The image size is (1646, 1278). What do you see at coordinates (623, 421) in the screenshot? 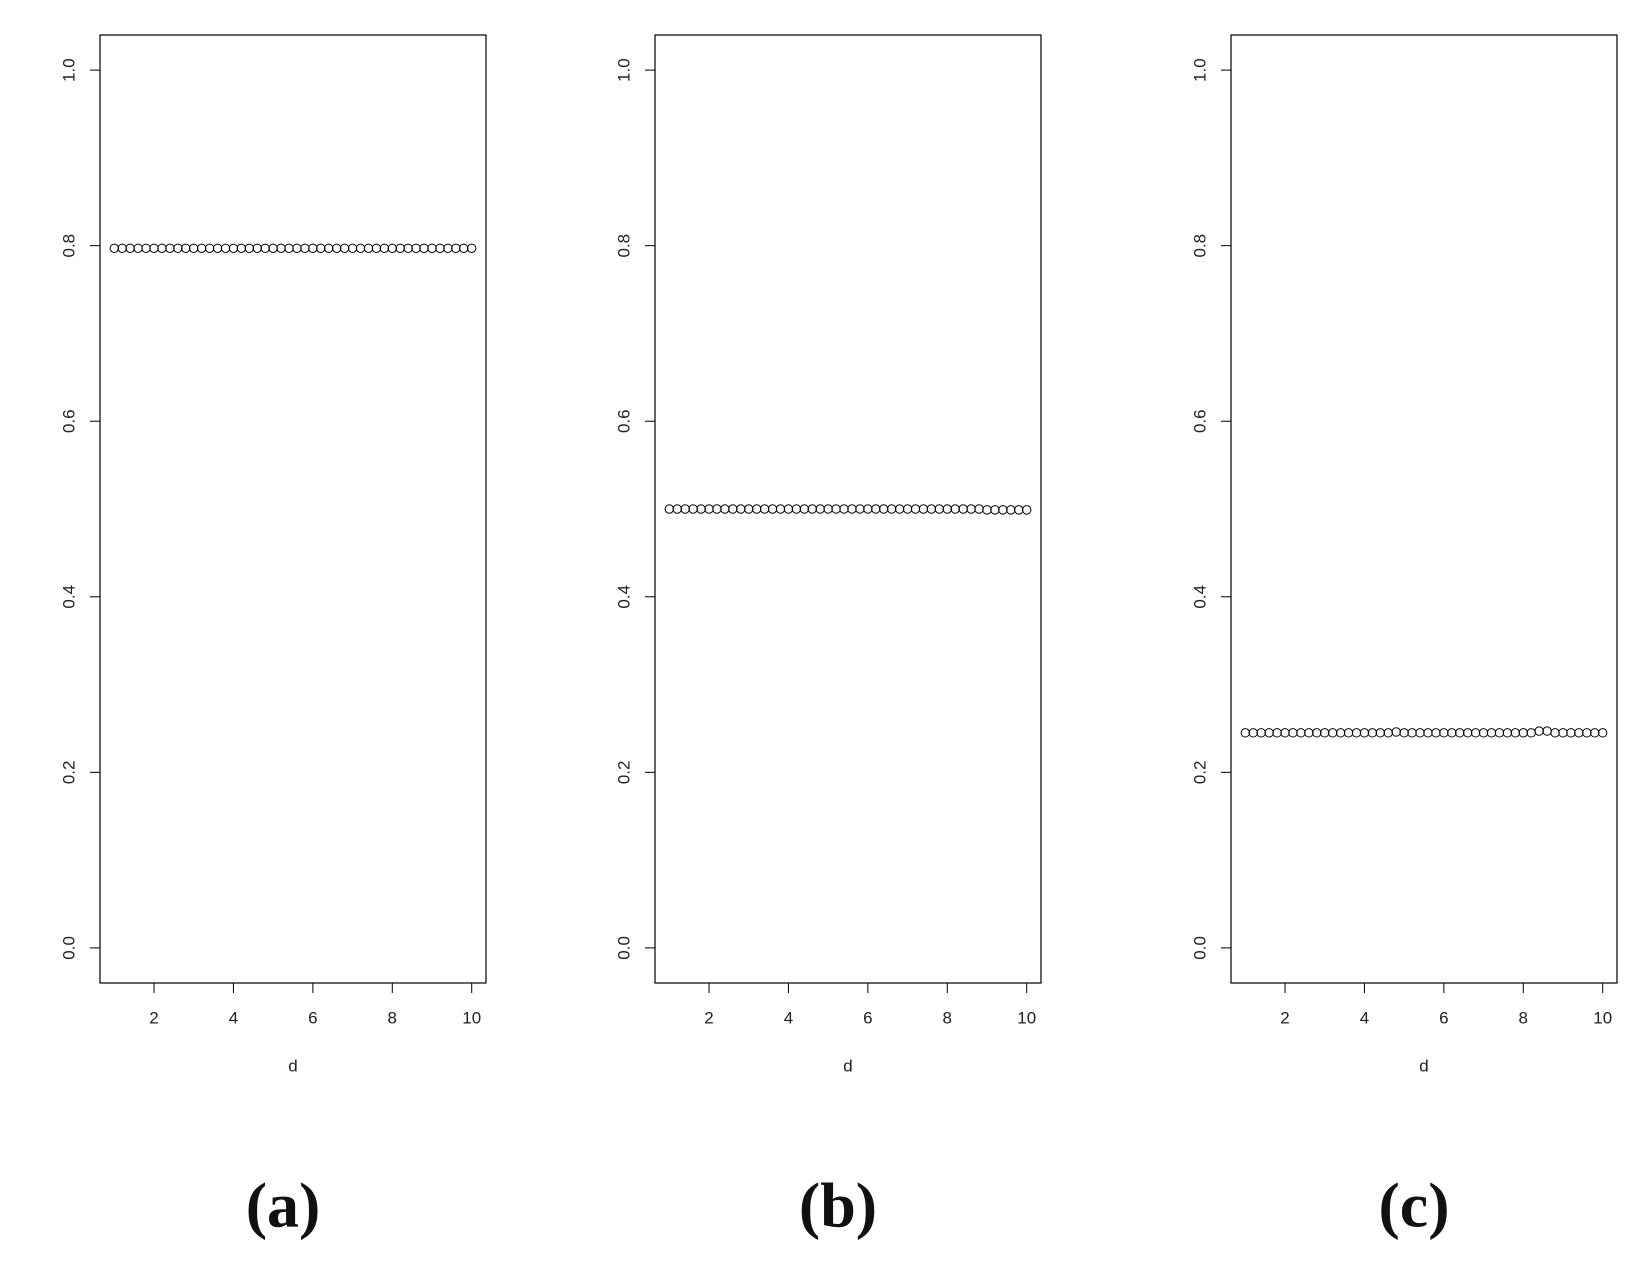
I see `y-tick-label: 0.6` at bounding box center [623, 421].